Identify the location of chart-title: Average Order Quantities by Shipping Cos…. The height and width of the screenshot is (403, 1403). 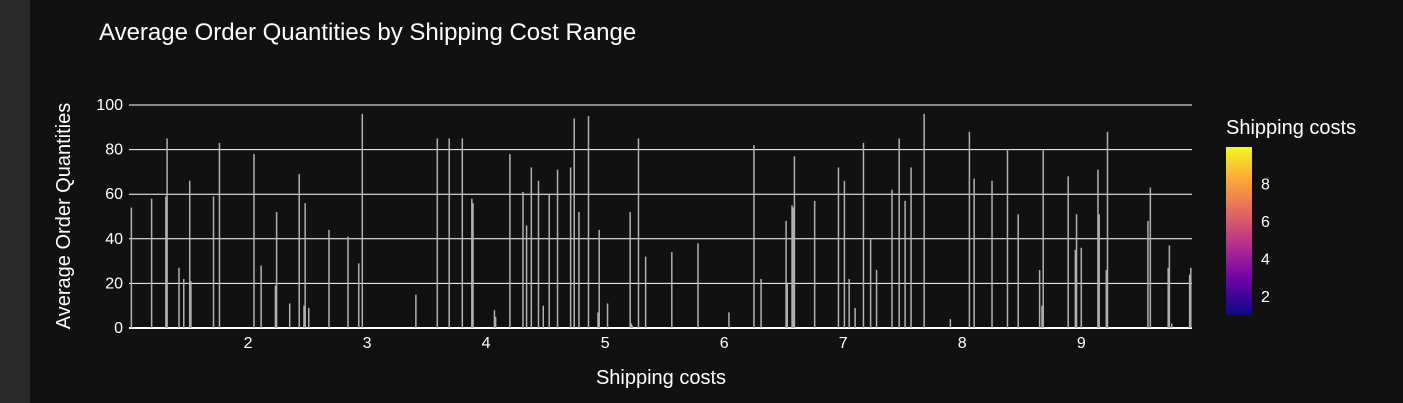
(367, 32).